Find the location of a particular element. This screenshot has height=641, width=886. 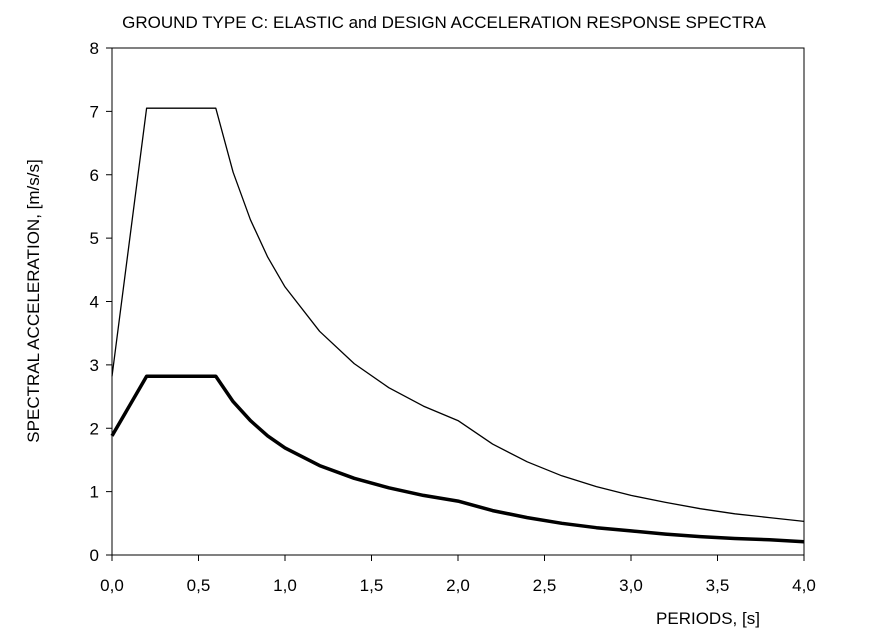

x-axis-label: PERIODS, [s] is located at coordinates (708, 618).